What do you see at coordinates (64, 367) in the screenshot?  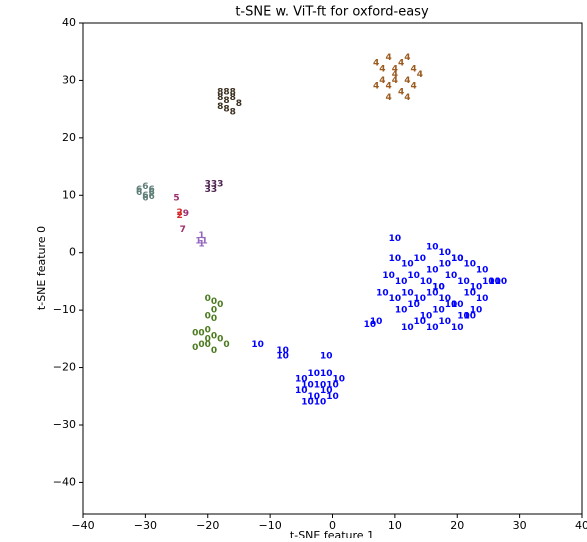 I see `y-tick-label: −20` at bounding box center [64, 367].